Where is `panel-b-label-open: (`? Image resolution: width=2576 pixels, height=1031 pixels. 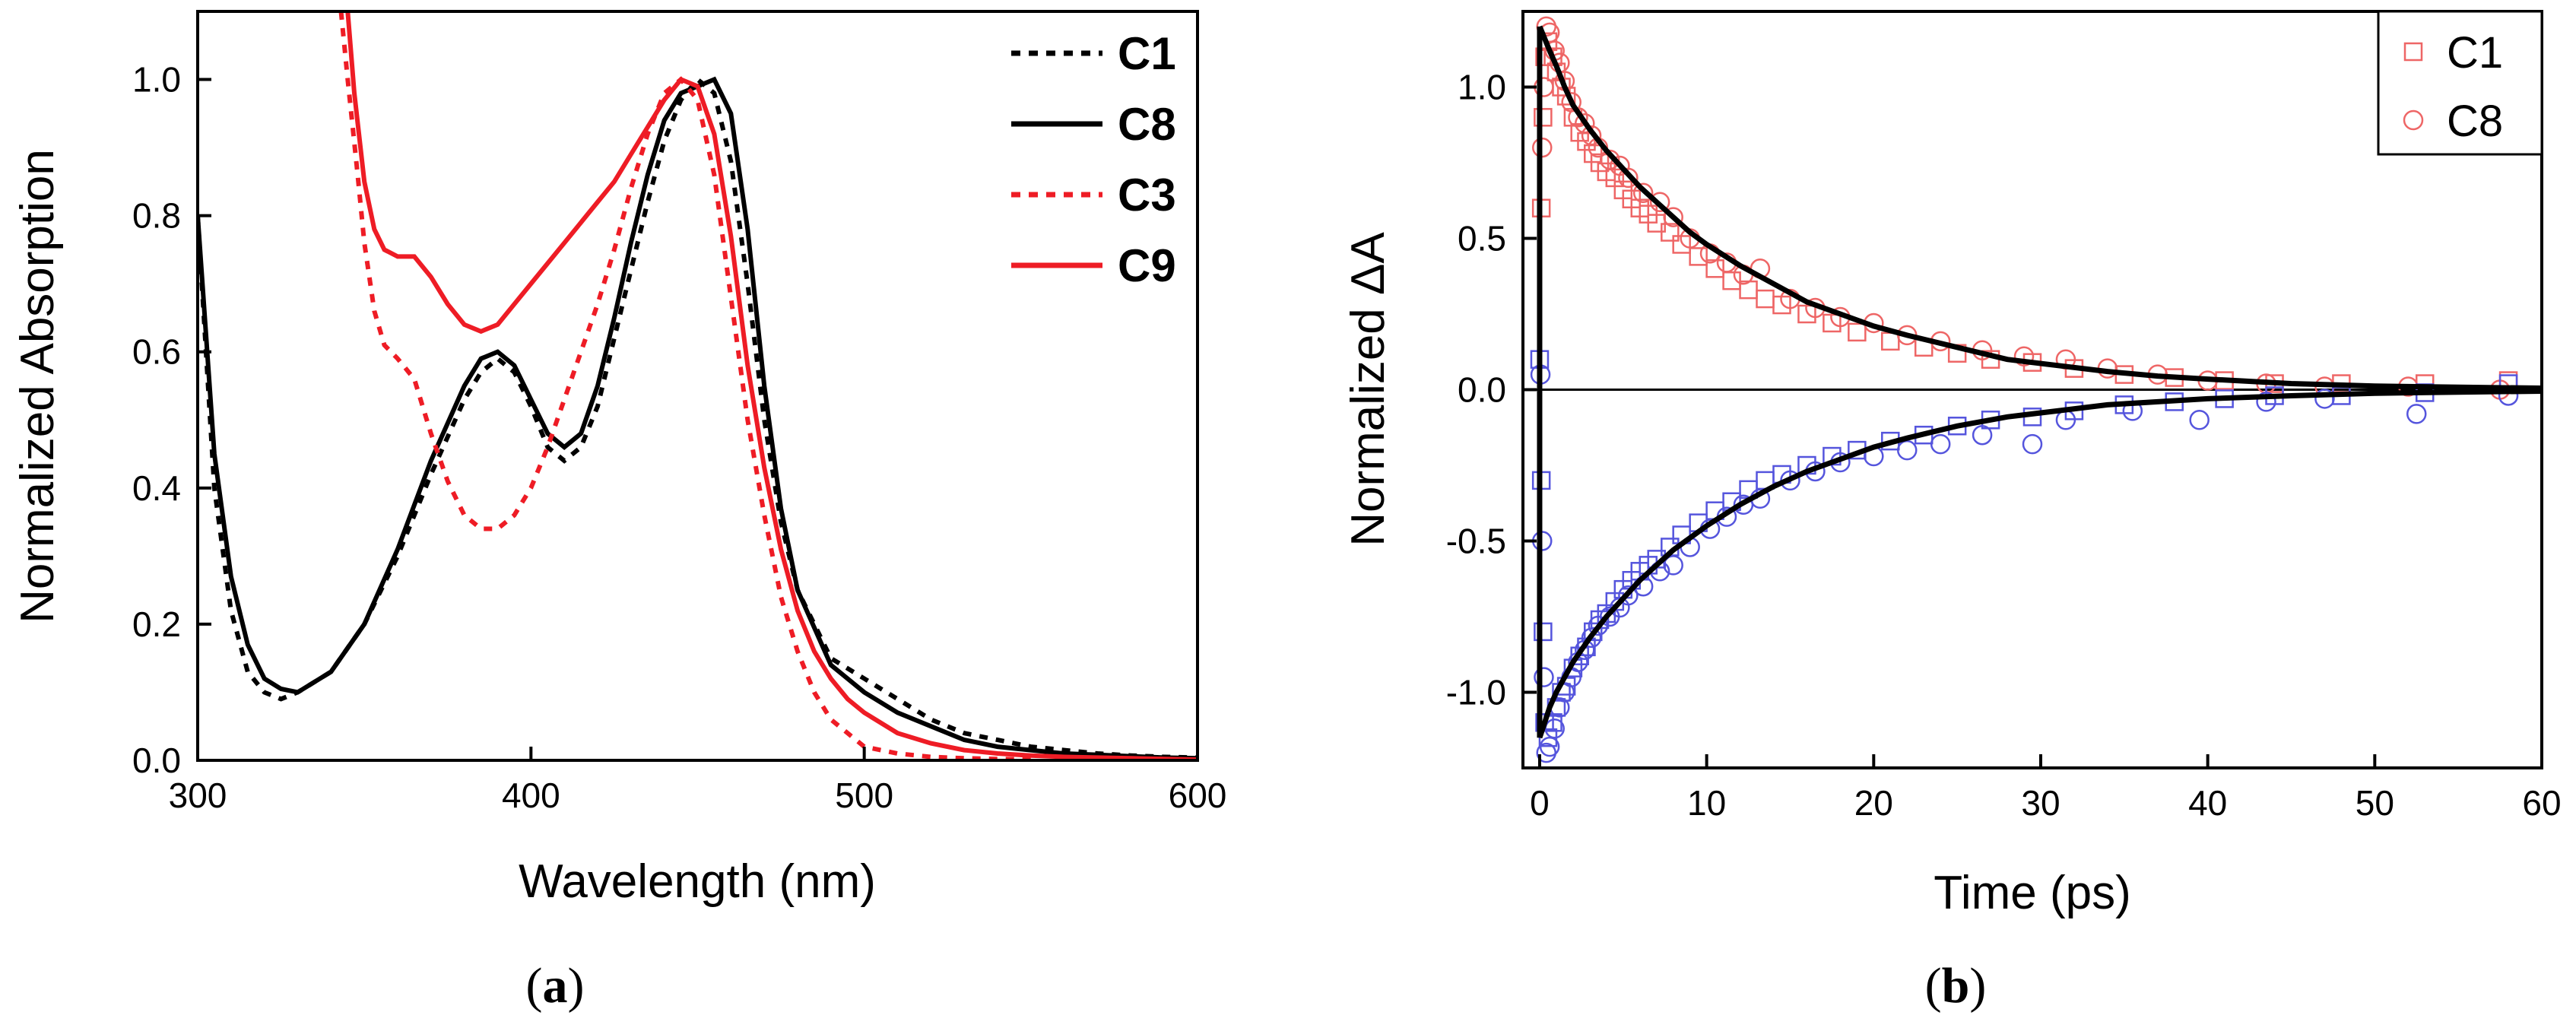
panel-b-label-open: ( is located at coordinates (1933, 986).